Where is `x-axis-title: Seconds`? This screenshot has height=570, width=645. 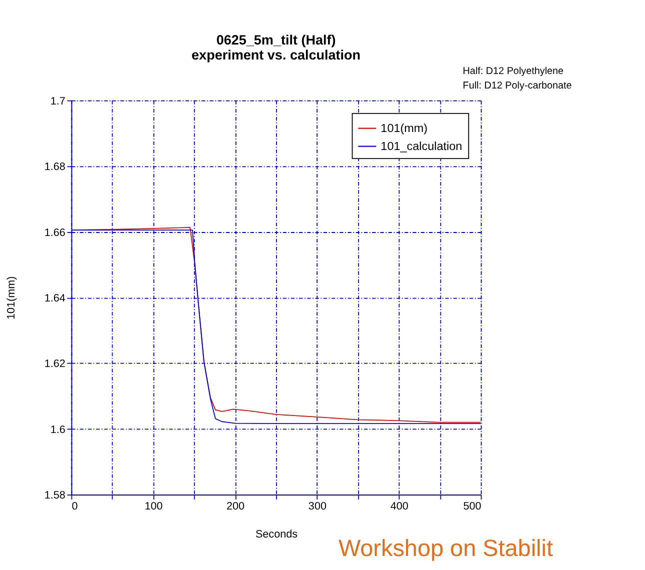 x-axis-title: Seconds is located at coordinates (276, 534).